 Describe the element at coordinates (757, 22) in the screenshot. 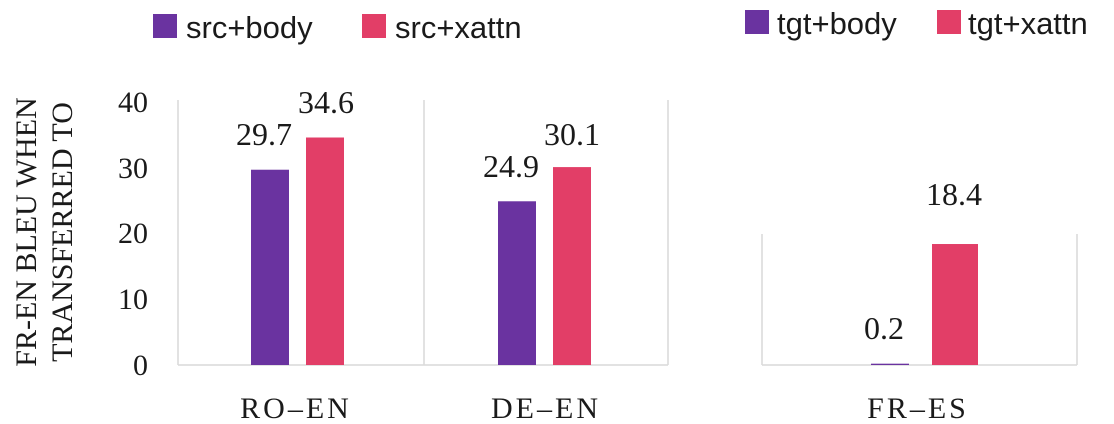

I see `legend-swatch-tgt-body` at that location.